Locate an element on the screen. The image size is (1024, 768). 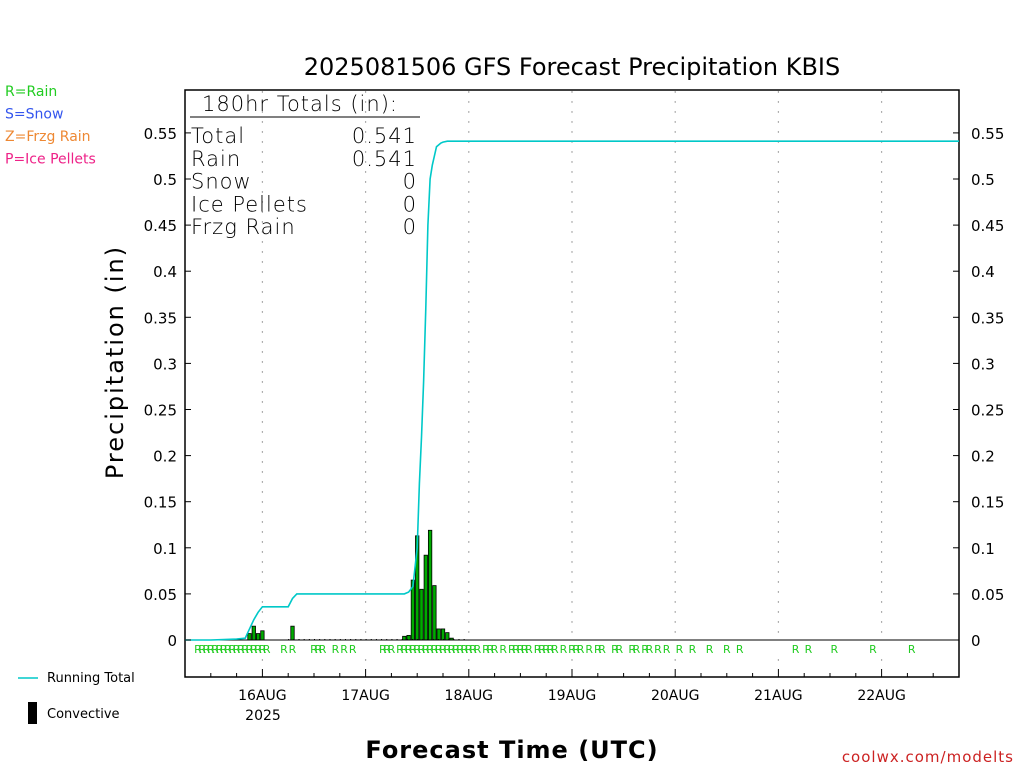
x-axis-label: Forecast Time (UTC) is located at coordinates (511, 750).